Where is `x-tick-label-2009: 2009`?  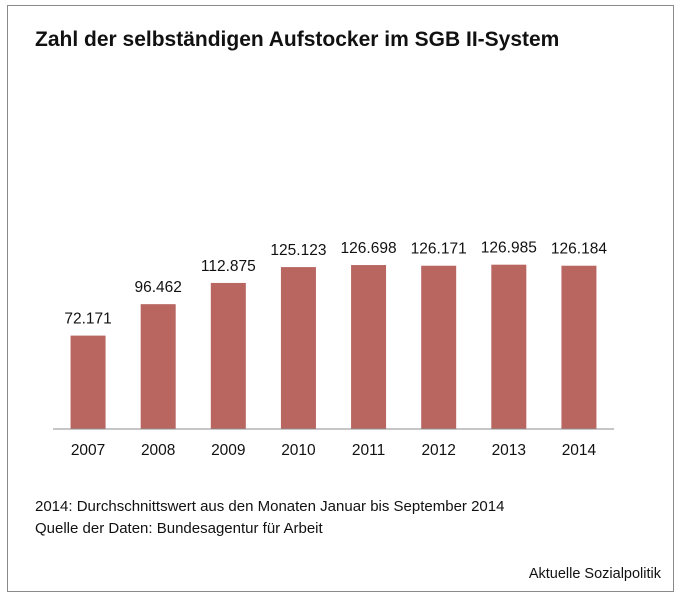
x-tick-label-2009: 2009 is located at coordinates (228, 450).